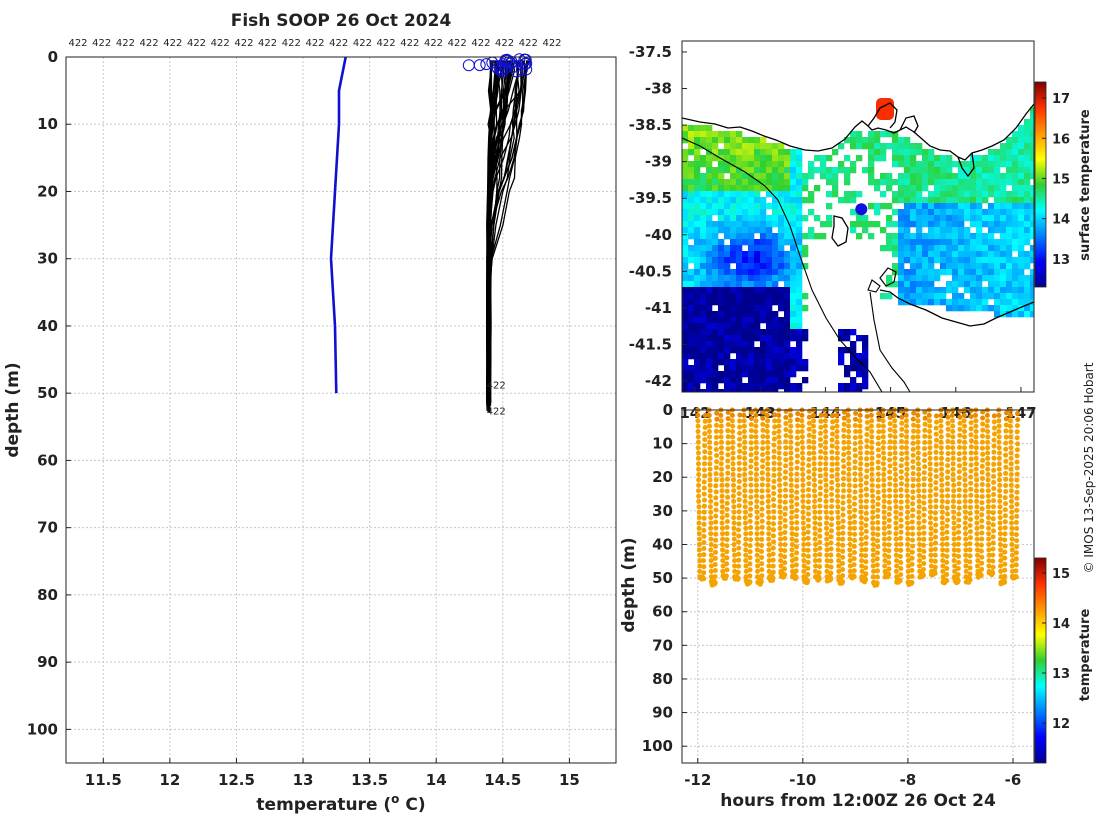 This screenshot has height=820, width=1100. I want to click on profile-y-tick-label: 90, so click(47, 662).